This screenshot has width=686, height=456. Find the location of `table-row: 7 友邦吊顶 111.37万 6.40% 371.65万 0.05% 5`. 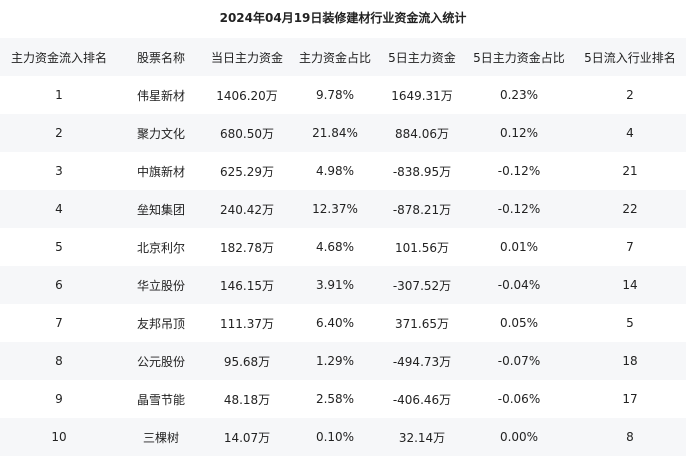

table-row: 7 友邦吊顶 111.37万 6.40% 371.65万 0.05% 5 is located at coordinates (343, 323).